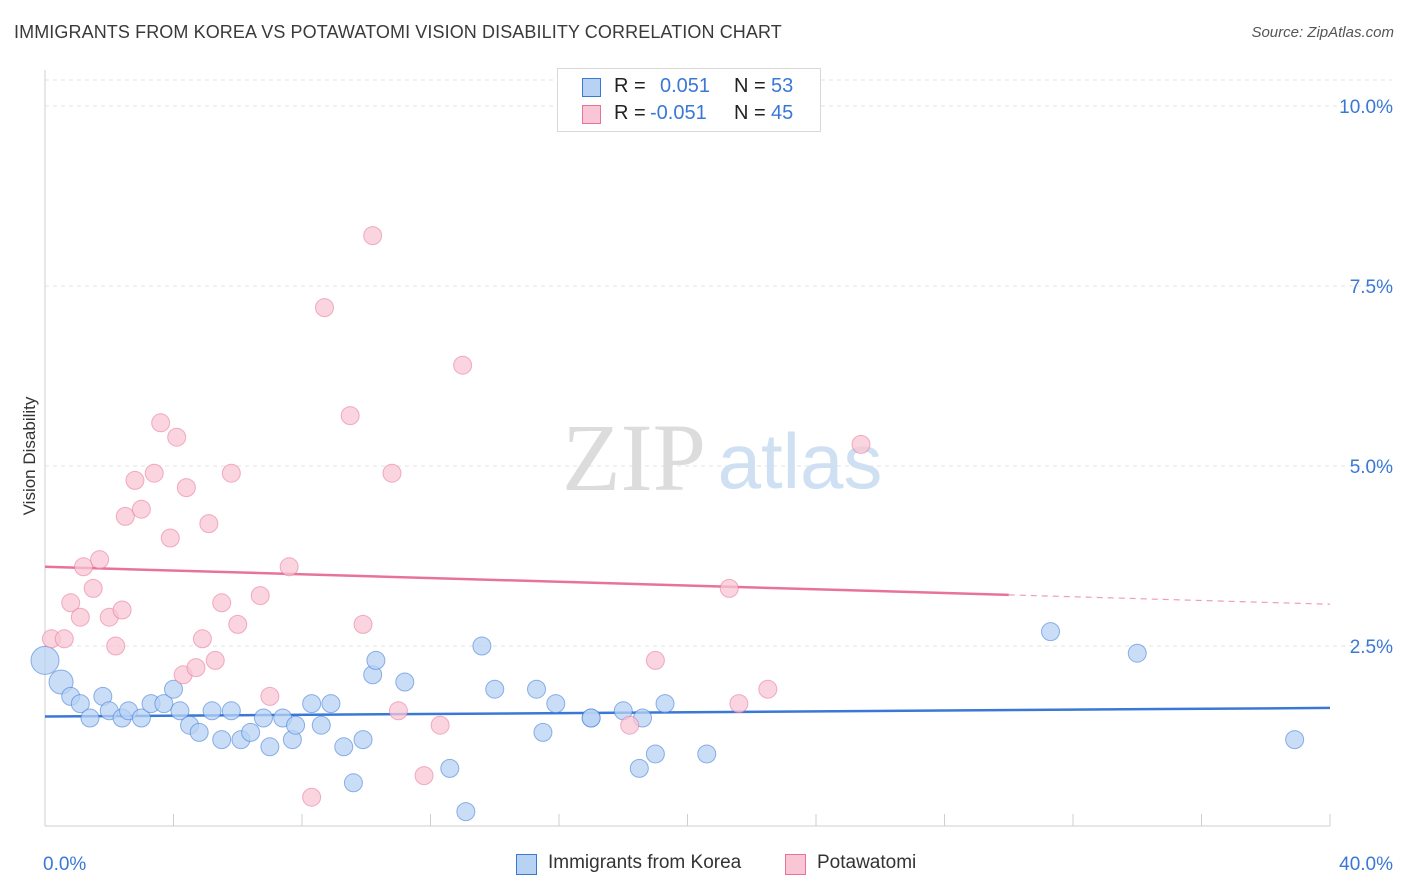 The width and height of the screenshot is (1406, 892). I want to click on bottom-legend-swatch-korea, so click(526, 864).